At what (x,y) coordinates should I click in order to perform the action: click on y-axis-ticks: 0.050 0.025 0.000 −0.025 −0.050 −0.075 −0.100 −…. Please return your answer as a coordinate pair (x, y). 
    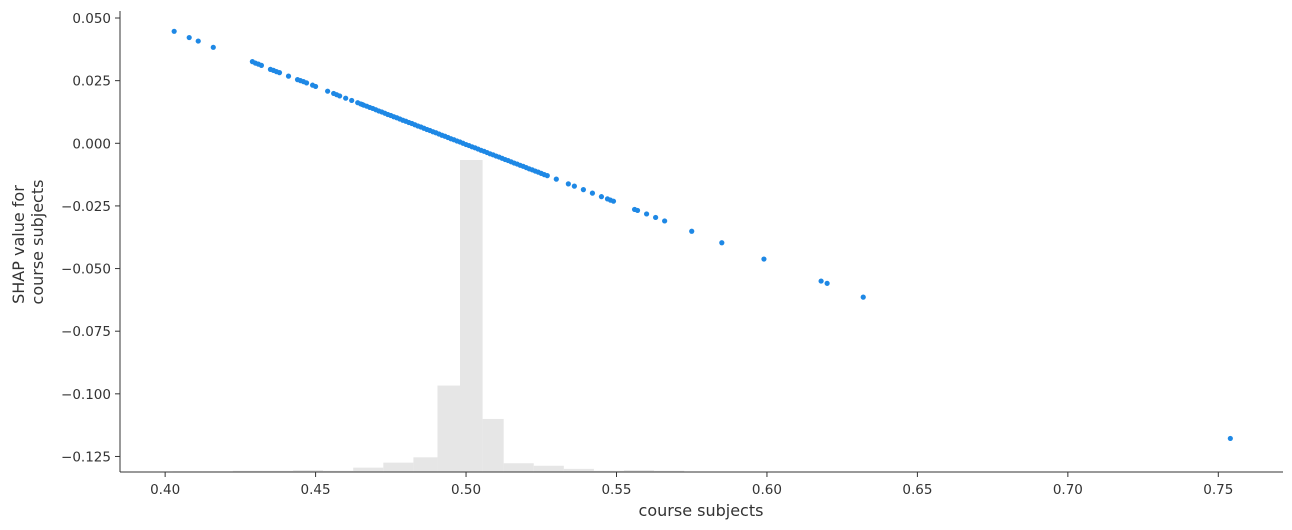
    Looking at the image, I should click on (90, 238).